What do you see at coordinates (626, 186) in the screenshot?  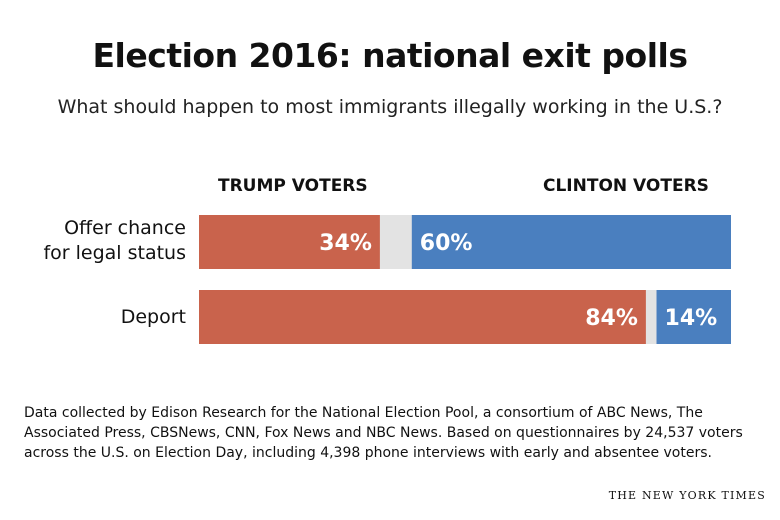 I see `clinton-voters-header: CLINTON VOTERS` at bounding box center [626, 186].